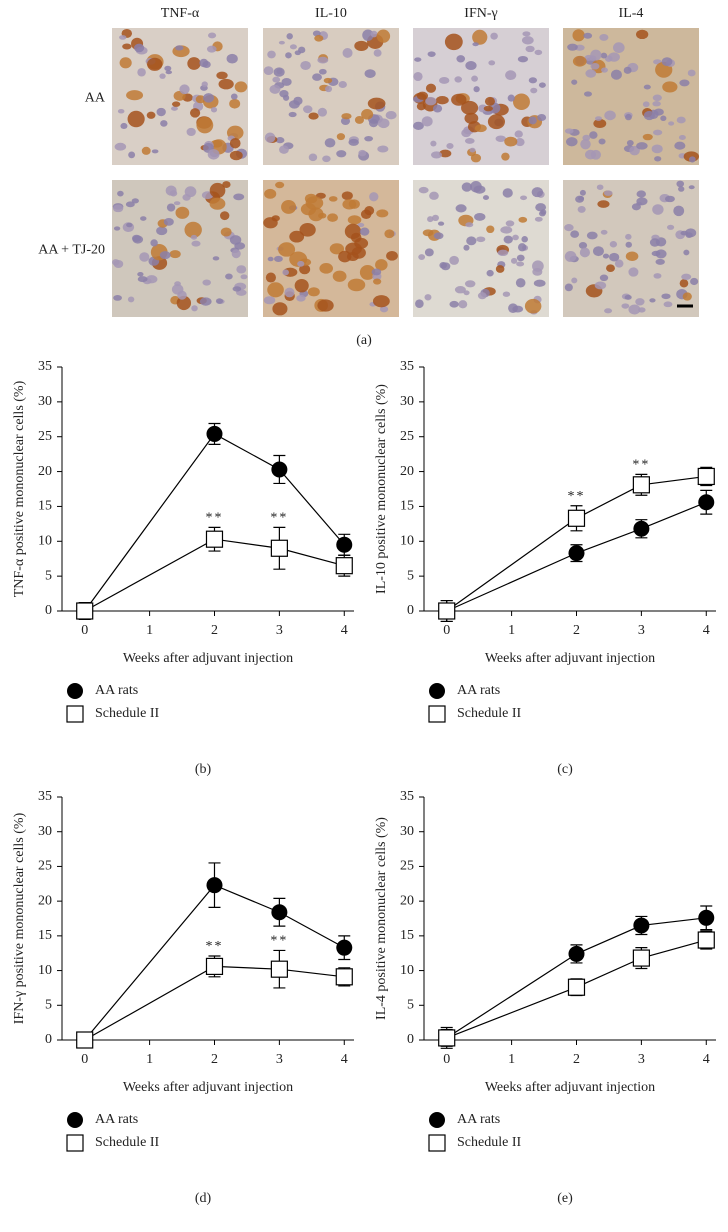 This screenshot has height=1232, width=728. Describe the element at coordinates (631, 13) in the screenshot. I see `column-label: IL-4` at that location.